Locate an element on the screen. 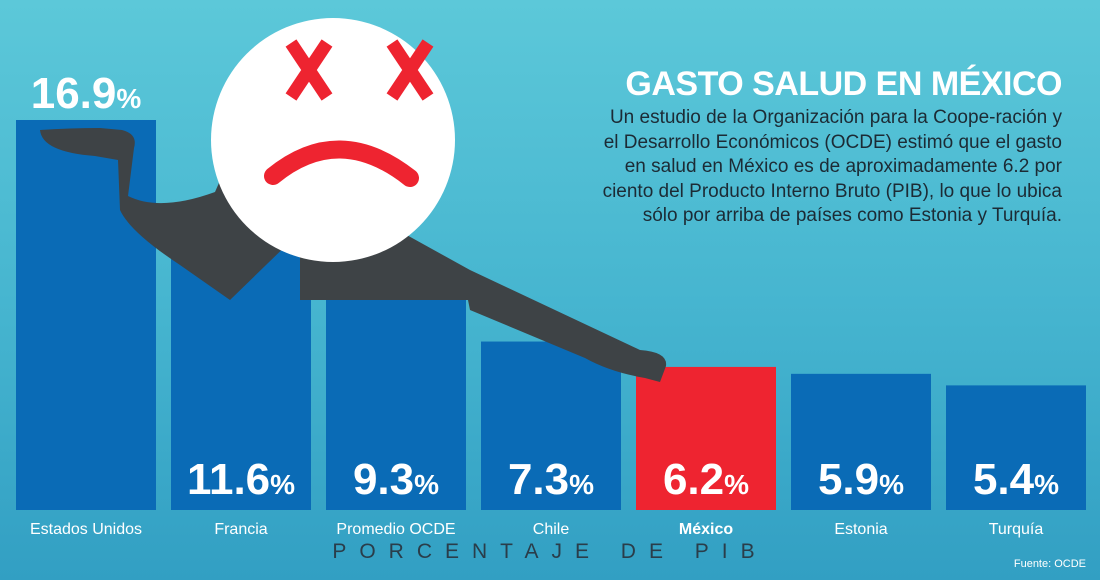  bar-chile is located at coordinates (551, 425).